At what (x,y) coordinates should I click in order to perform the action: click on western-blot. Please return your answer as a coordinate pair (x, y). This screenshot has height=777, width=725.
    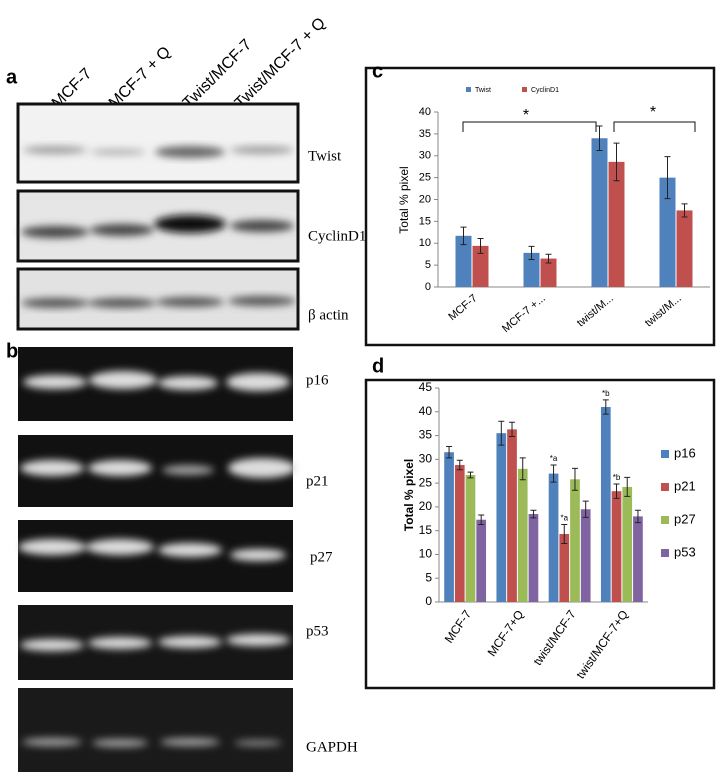
    Looking at the image, I should click on (158, 216).